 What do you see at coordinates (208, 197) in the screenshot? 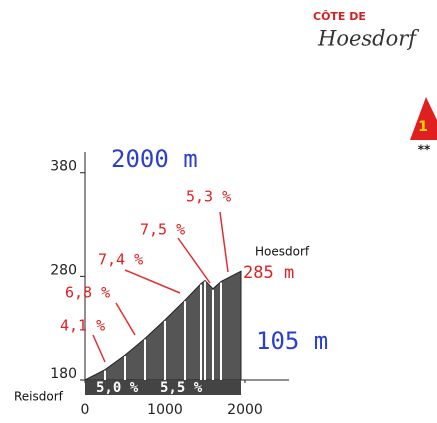
I see `gradient-label: 5,3 %` at bounding box center [208, 197].